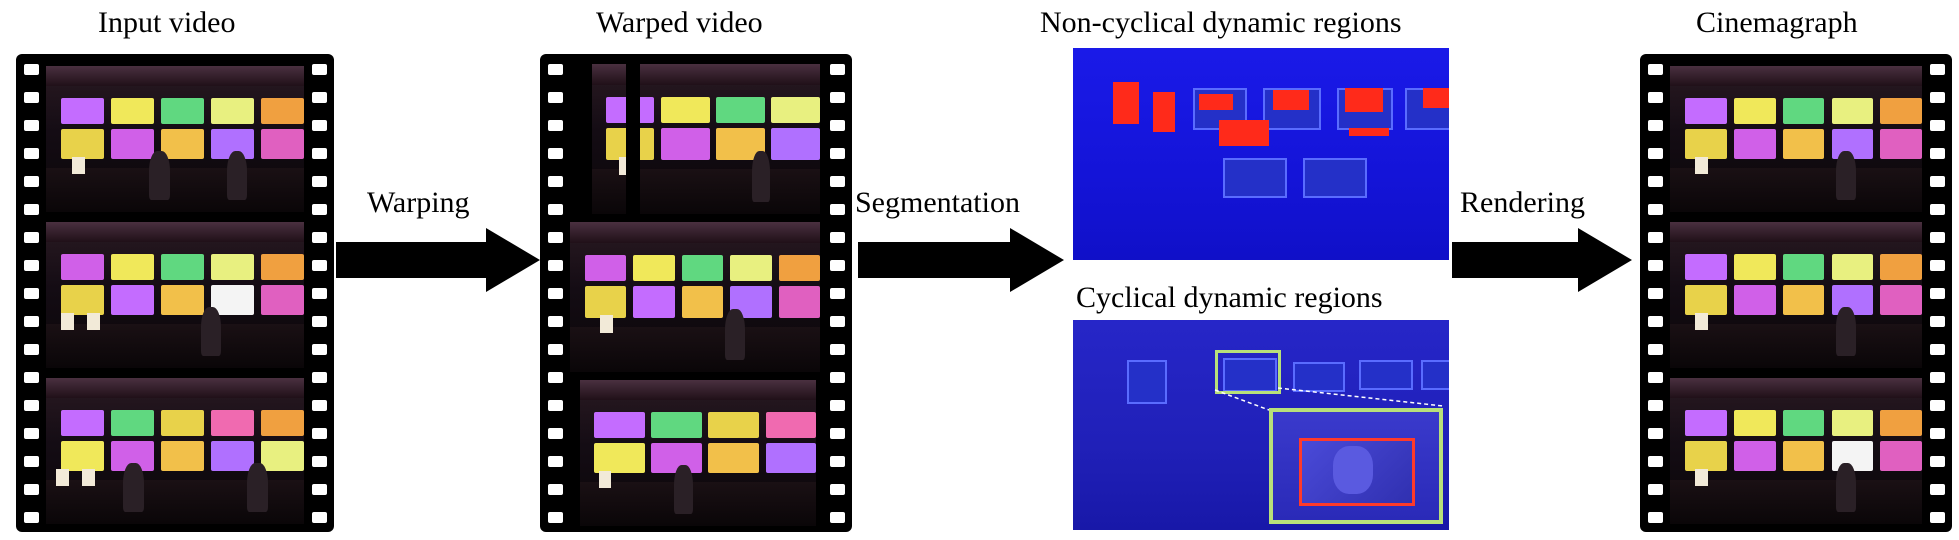 This screenshot has width=1959, height=540. Describe the element at coordinates (1261, 154) in the screenshot. I see `non-cyclical-segmentation-map` at that location.